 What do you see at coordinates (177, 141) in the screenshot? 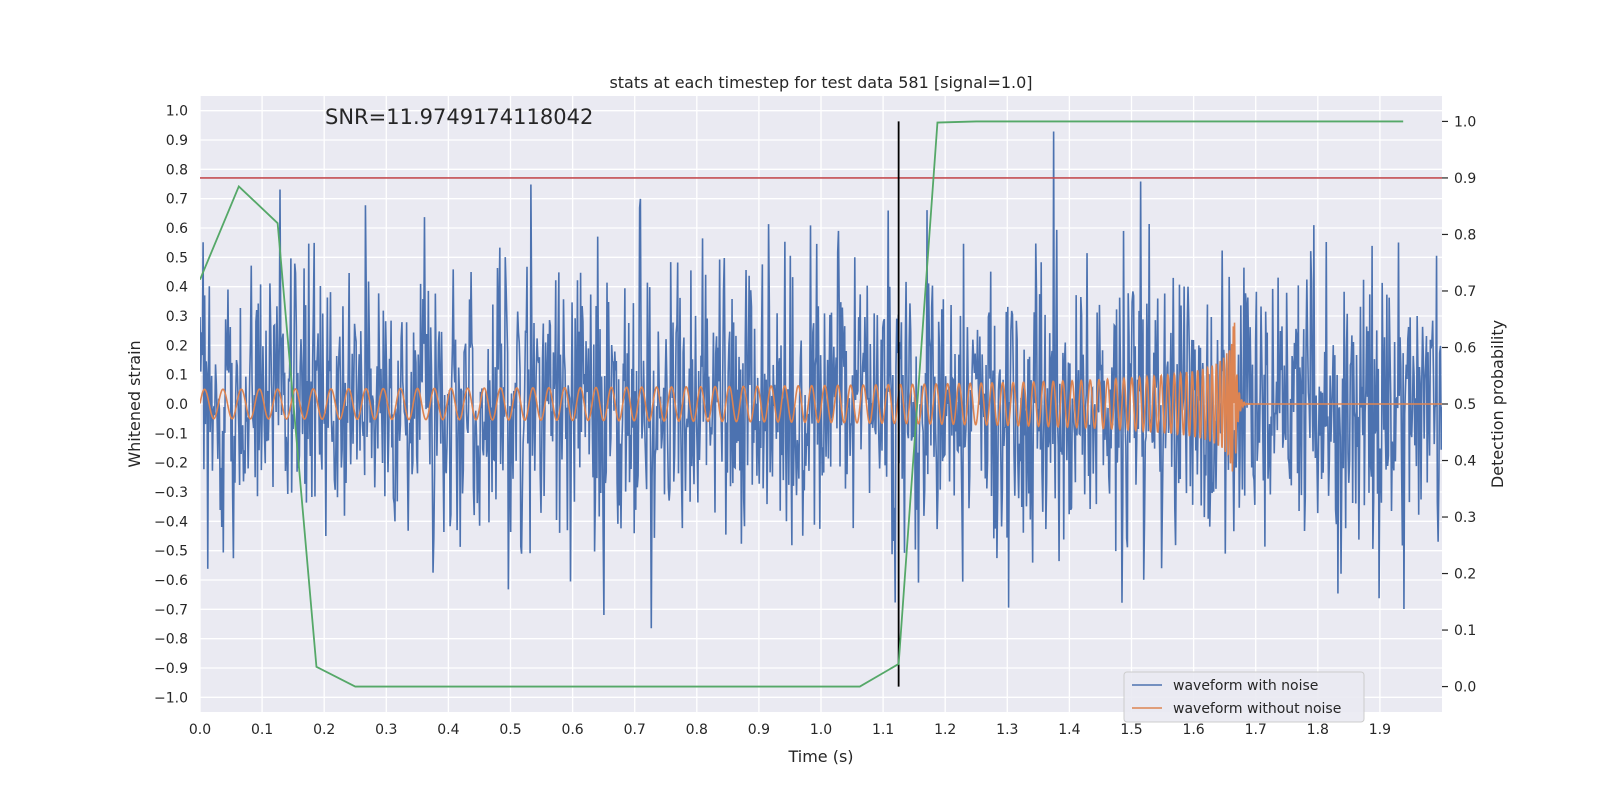
I see `y-left-tick-label: 0.9` at bounding box center [177, 141].